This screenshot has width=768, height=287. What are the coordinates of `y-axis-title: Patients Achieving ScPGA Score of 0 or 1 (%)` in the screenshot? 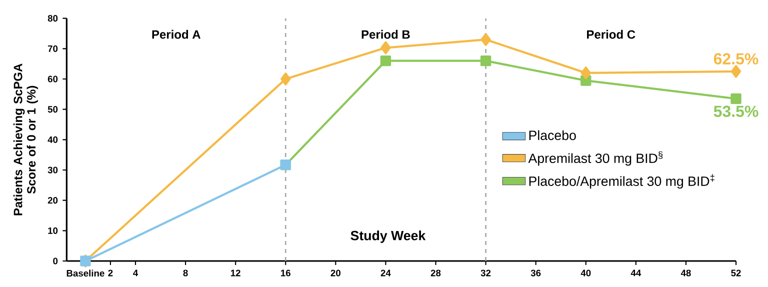 It's located at (25, 140).